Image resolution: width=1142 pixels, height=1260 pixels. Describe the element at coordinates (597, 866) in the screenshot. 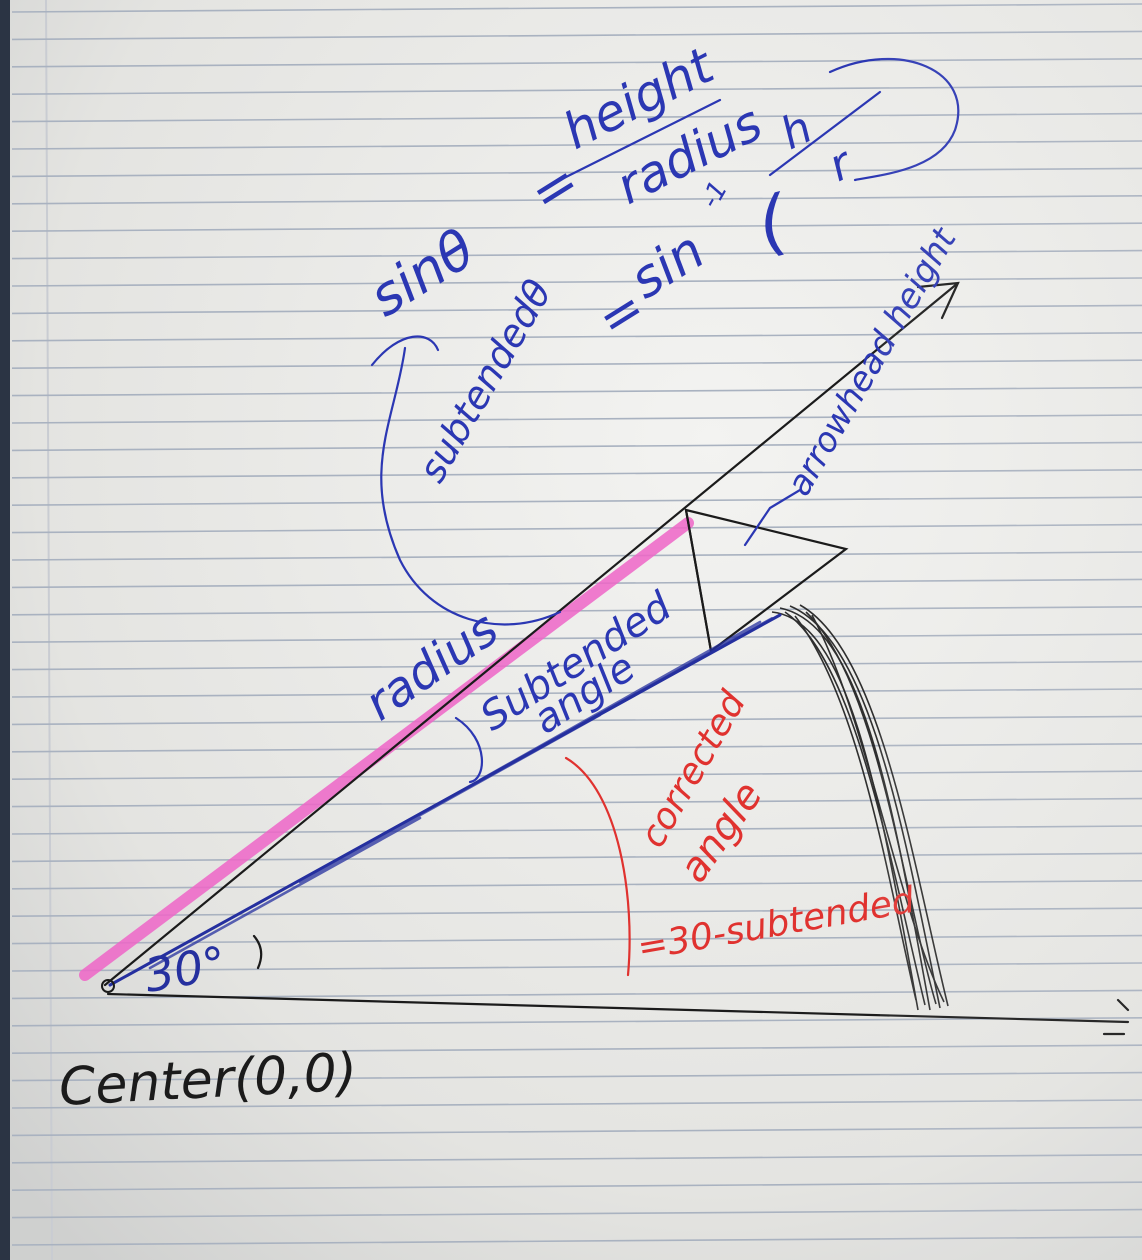

I see `corrected-angle-bracket` at that location.